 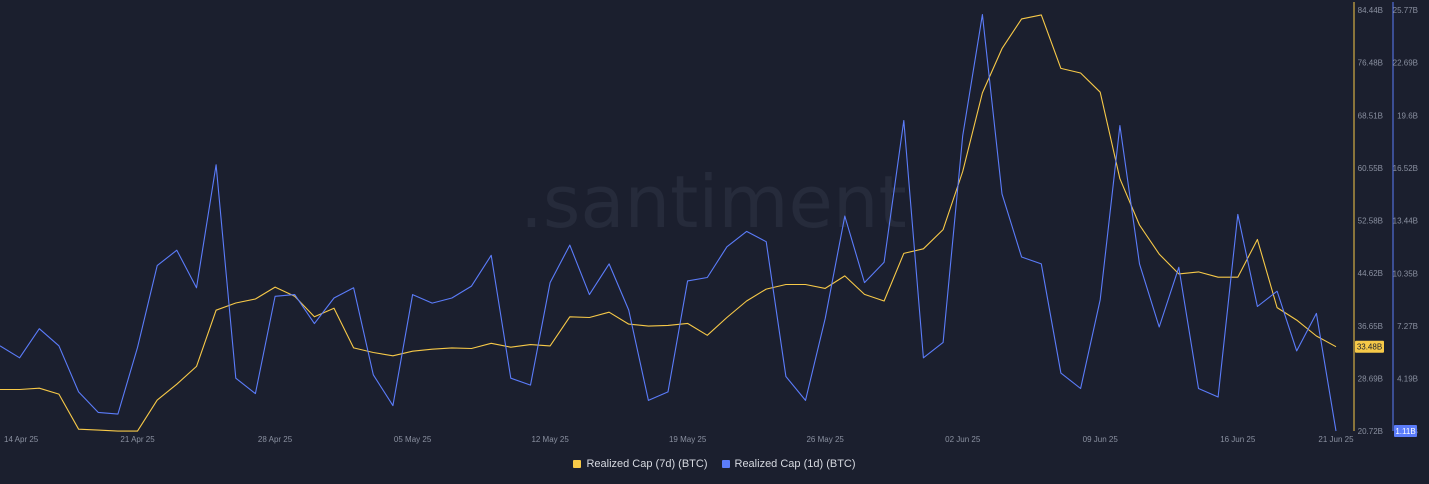 I want to click on current-value-label-7d: 33.48B, so click(x=1369, y=347).